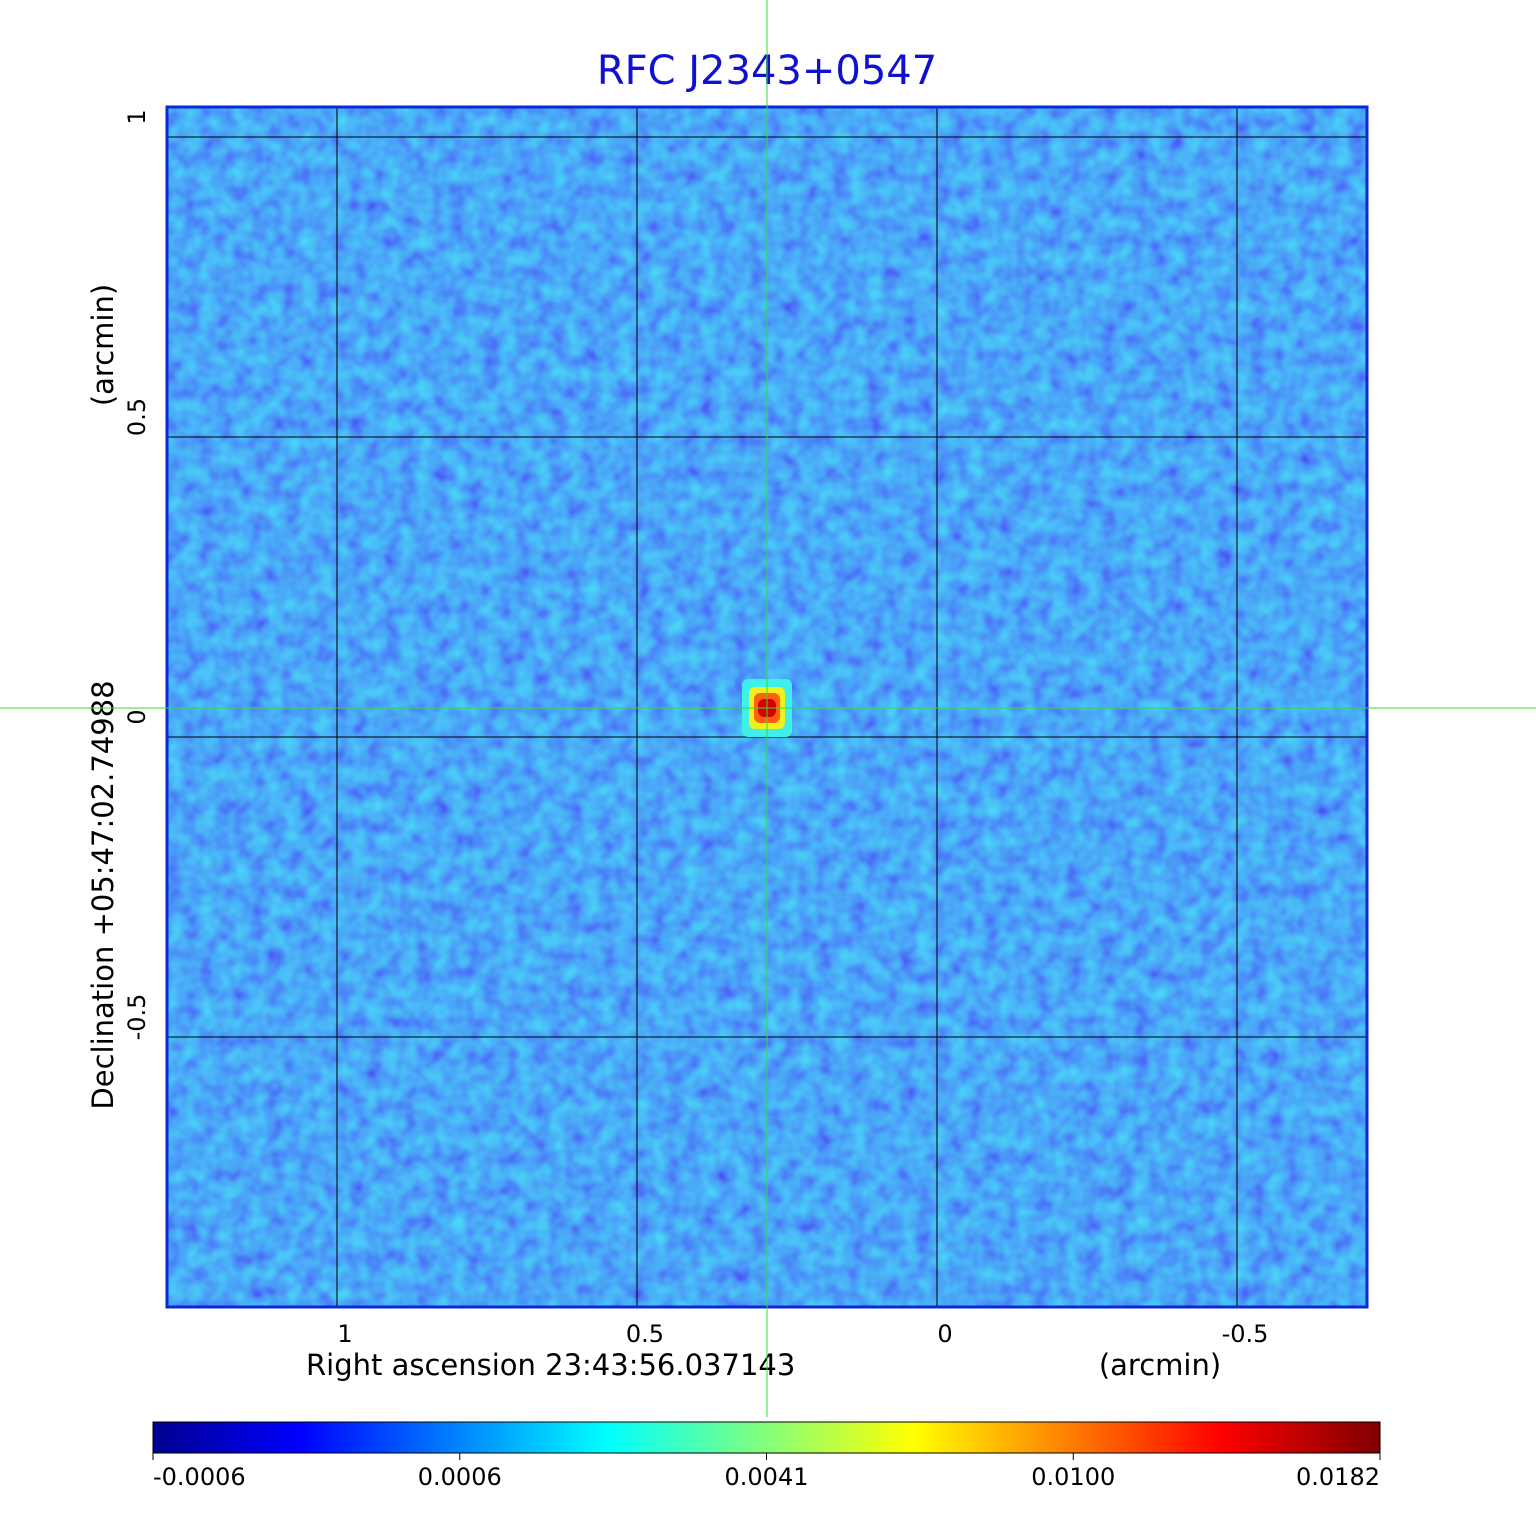 The height and width of the screenshot is (1515, 1536). I want to click on colorbar, so click(766, 1437).